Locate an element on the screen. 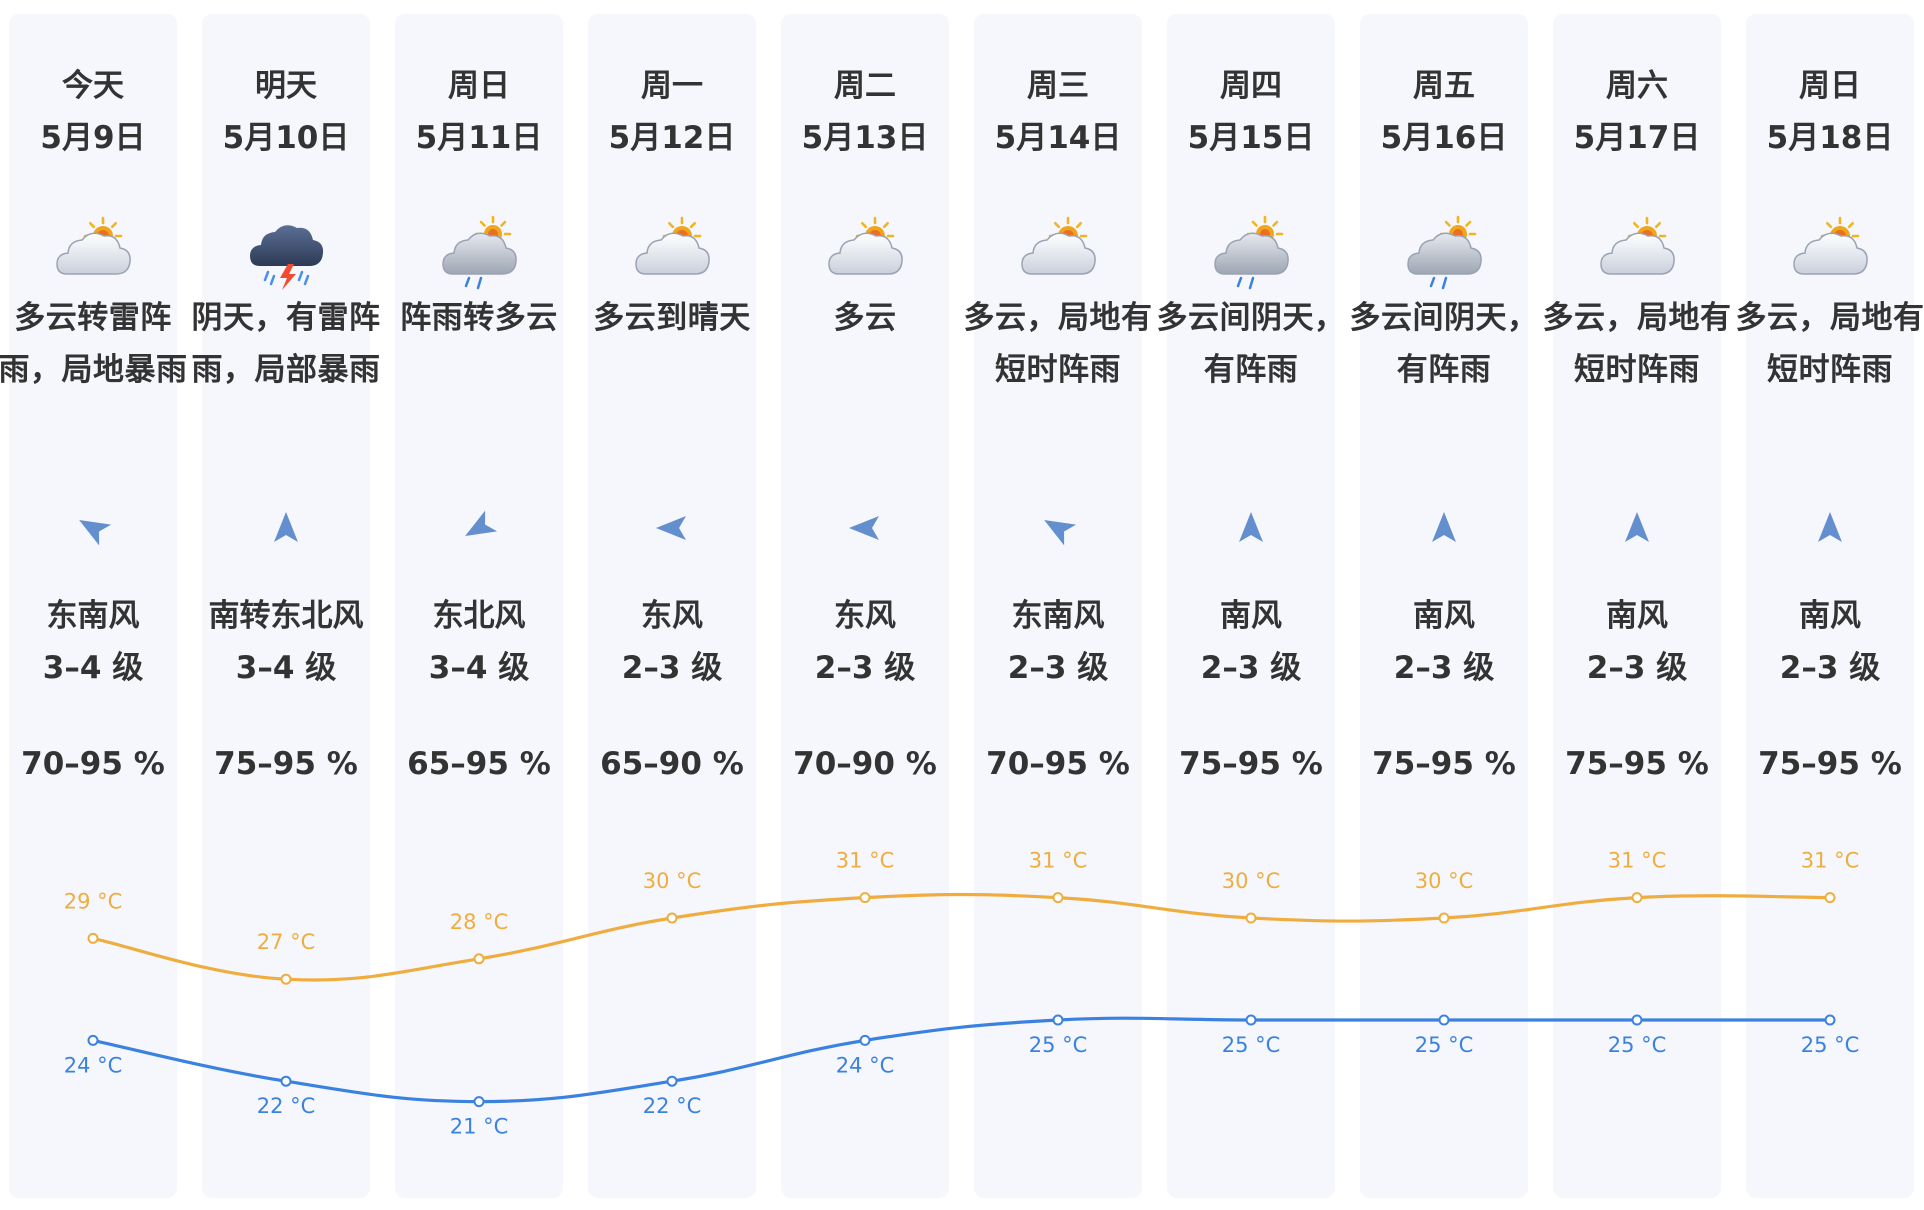 This screenshot has height=1210, width=1924. day-column: 周日 5月18日 多云，局地有短时阵雨 南风 2–3 级 75–95 % is located at coordinates (1830, 606).